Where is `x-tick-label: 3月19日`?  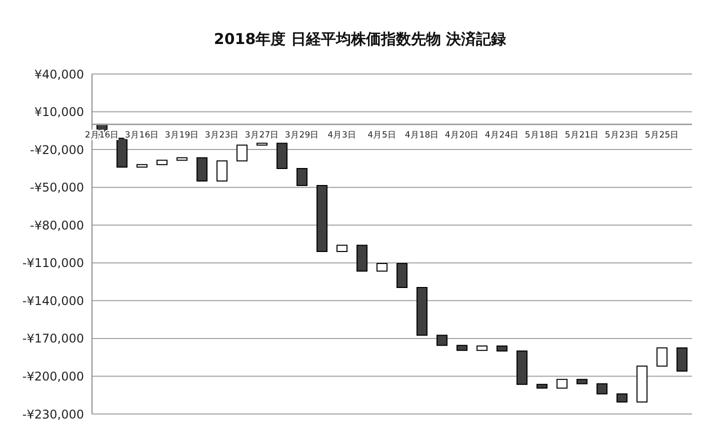
x-tick-label: 3月19日 is located at coordinates (182, 135).